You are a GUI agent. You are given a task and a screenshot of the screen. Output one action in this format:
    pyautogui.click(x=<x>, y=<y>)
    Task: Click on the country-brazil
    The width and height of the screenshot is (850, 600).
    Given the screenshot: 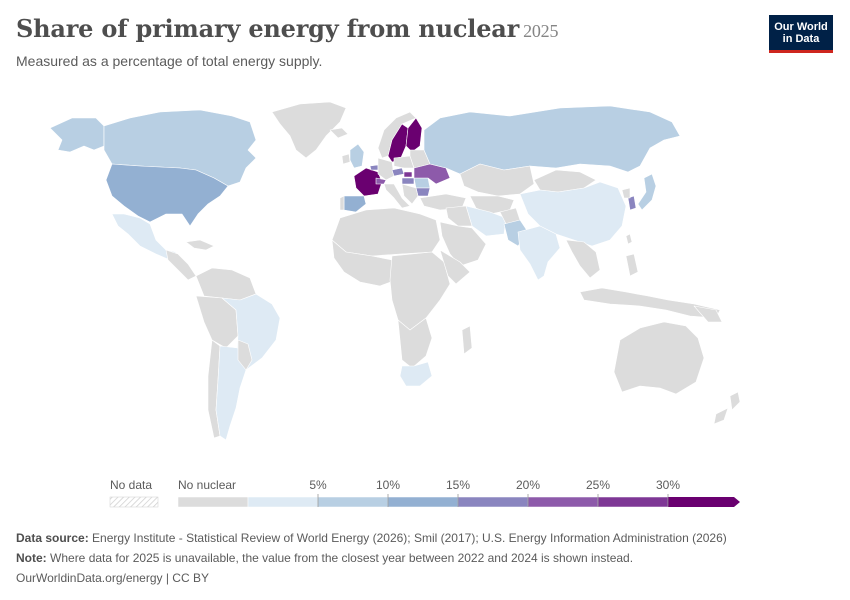 What is the action you would take?
    pyautogui.click(x=251, y=332)
    